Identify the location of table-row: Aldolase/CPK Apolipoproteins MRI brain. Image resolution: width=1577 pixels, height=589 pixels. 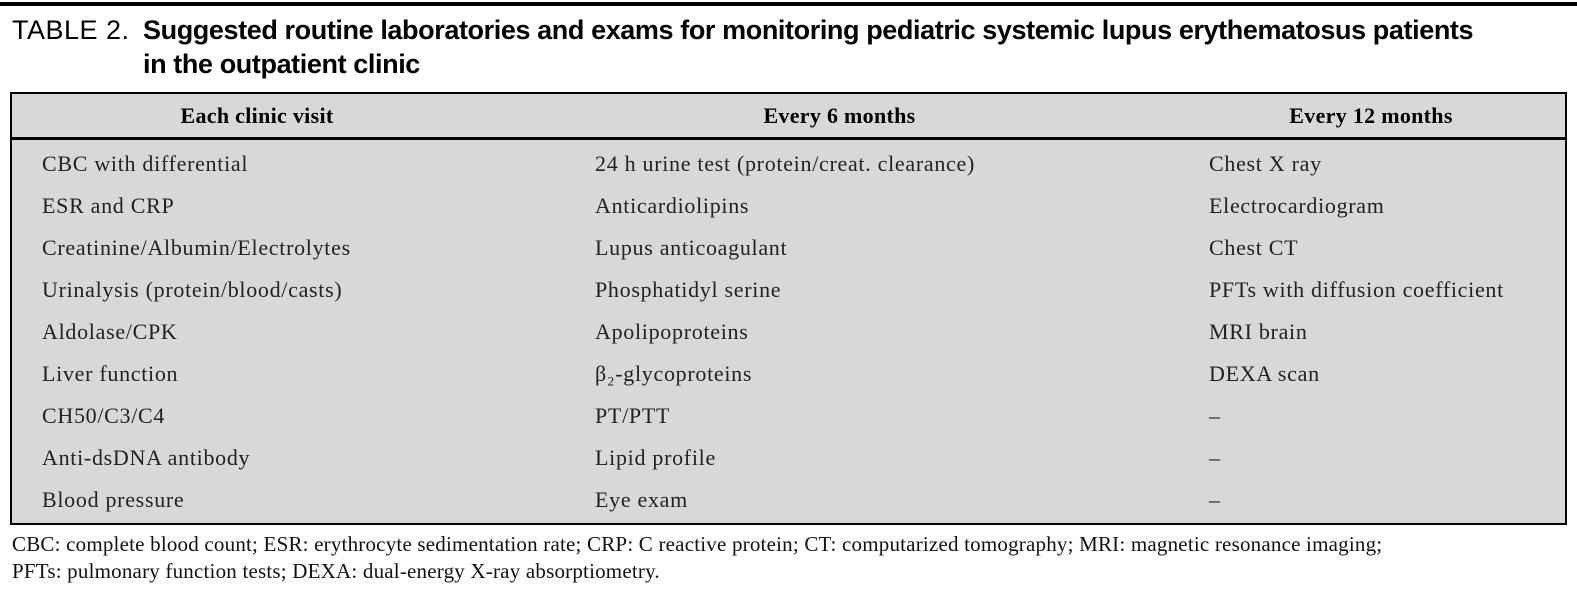
(788, 332).